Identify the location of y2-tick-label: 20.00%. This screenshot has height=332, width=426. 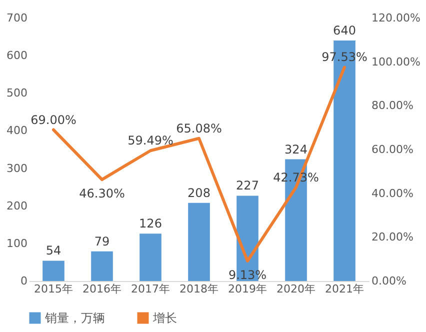
(393, 237).